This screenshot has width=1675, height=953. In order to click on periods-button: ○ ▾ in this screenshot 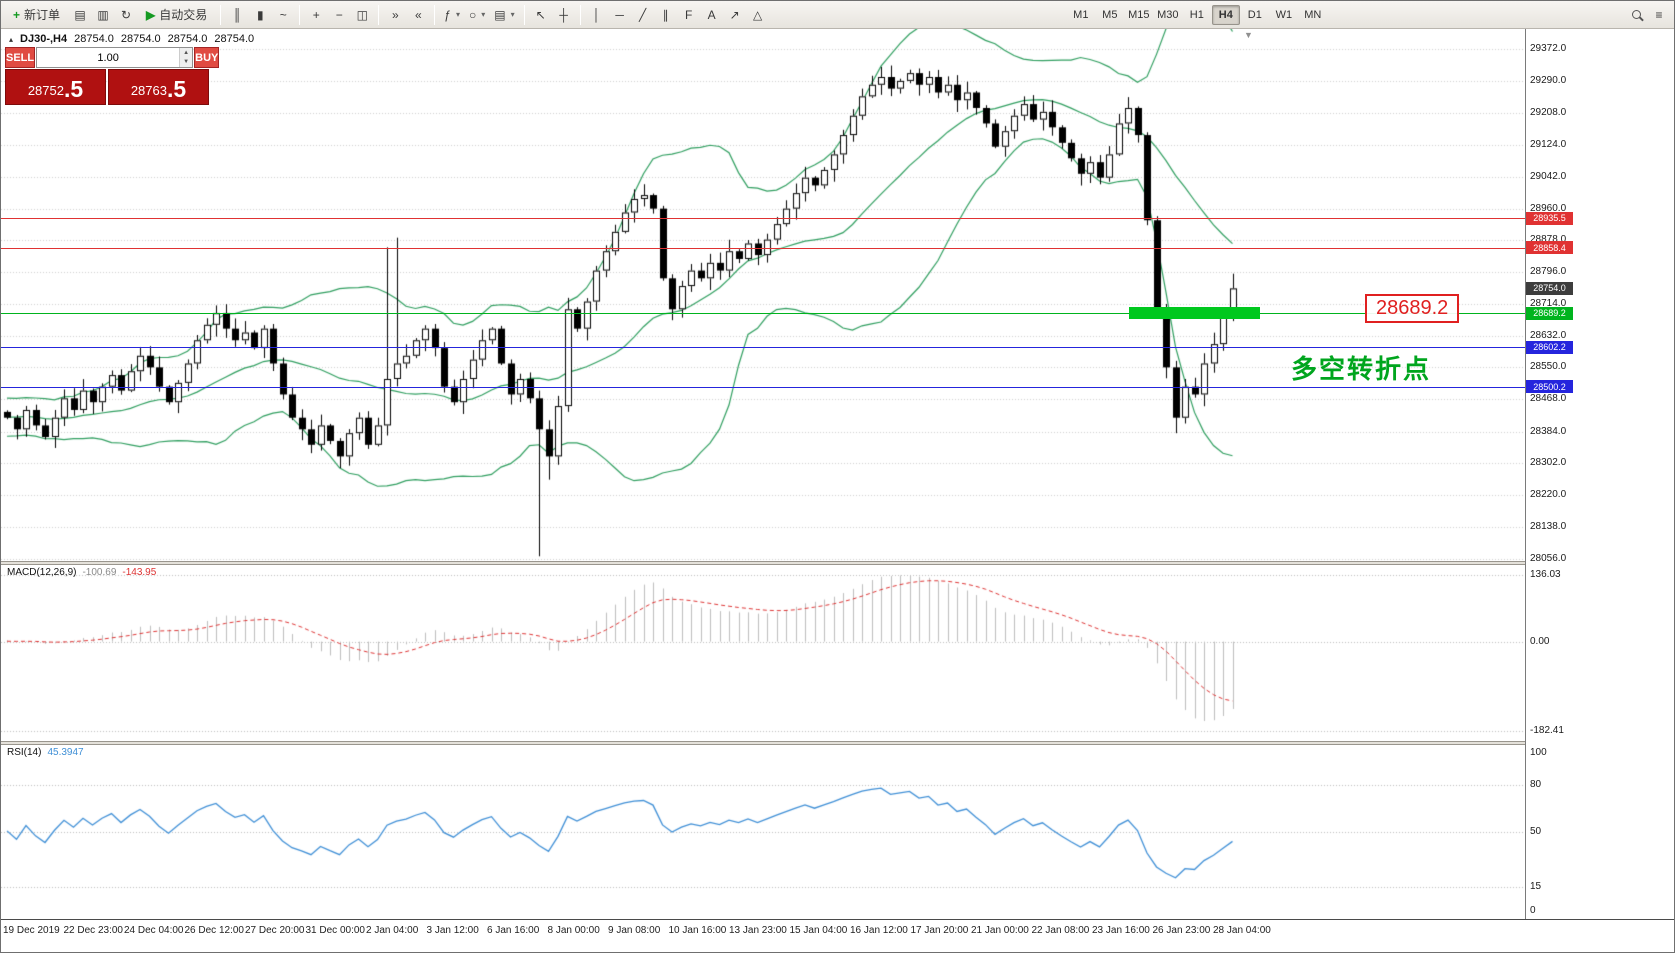, I will do `click(477, 15)`.